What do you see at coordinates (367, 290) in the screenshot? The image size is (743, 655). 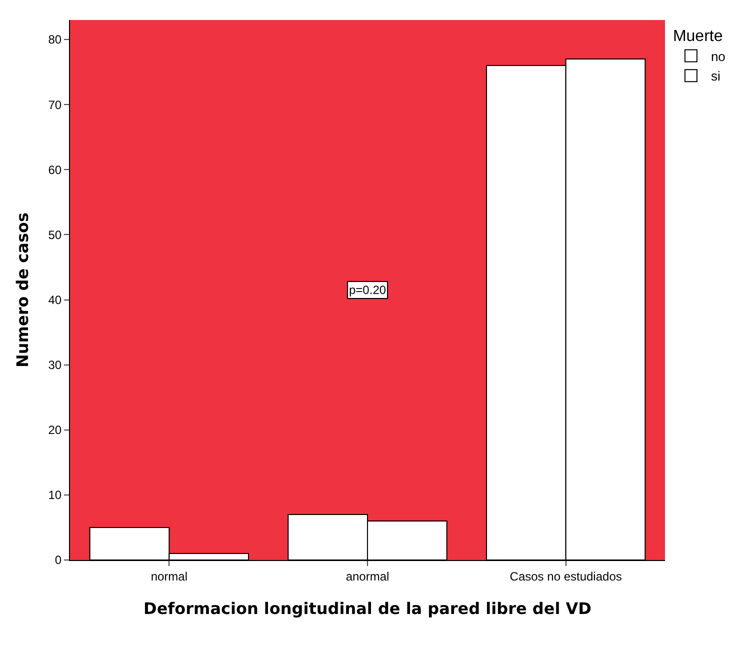 I see `annotation: p=0.20` at bounding box center [367, 290].